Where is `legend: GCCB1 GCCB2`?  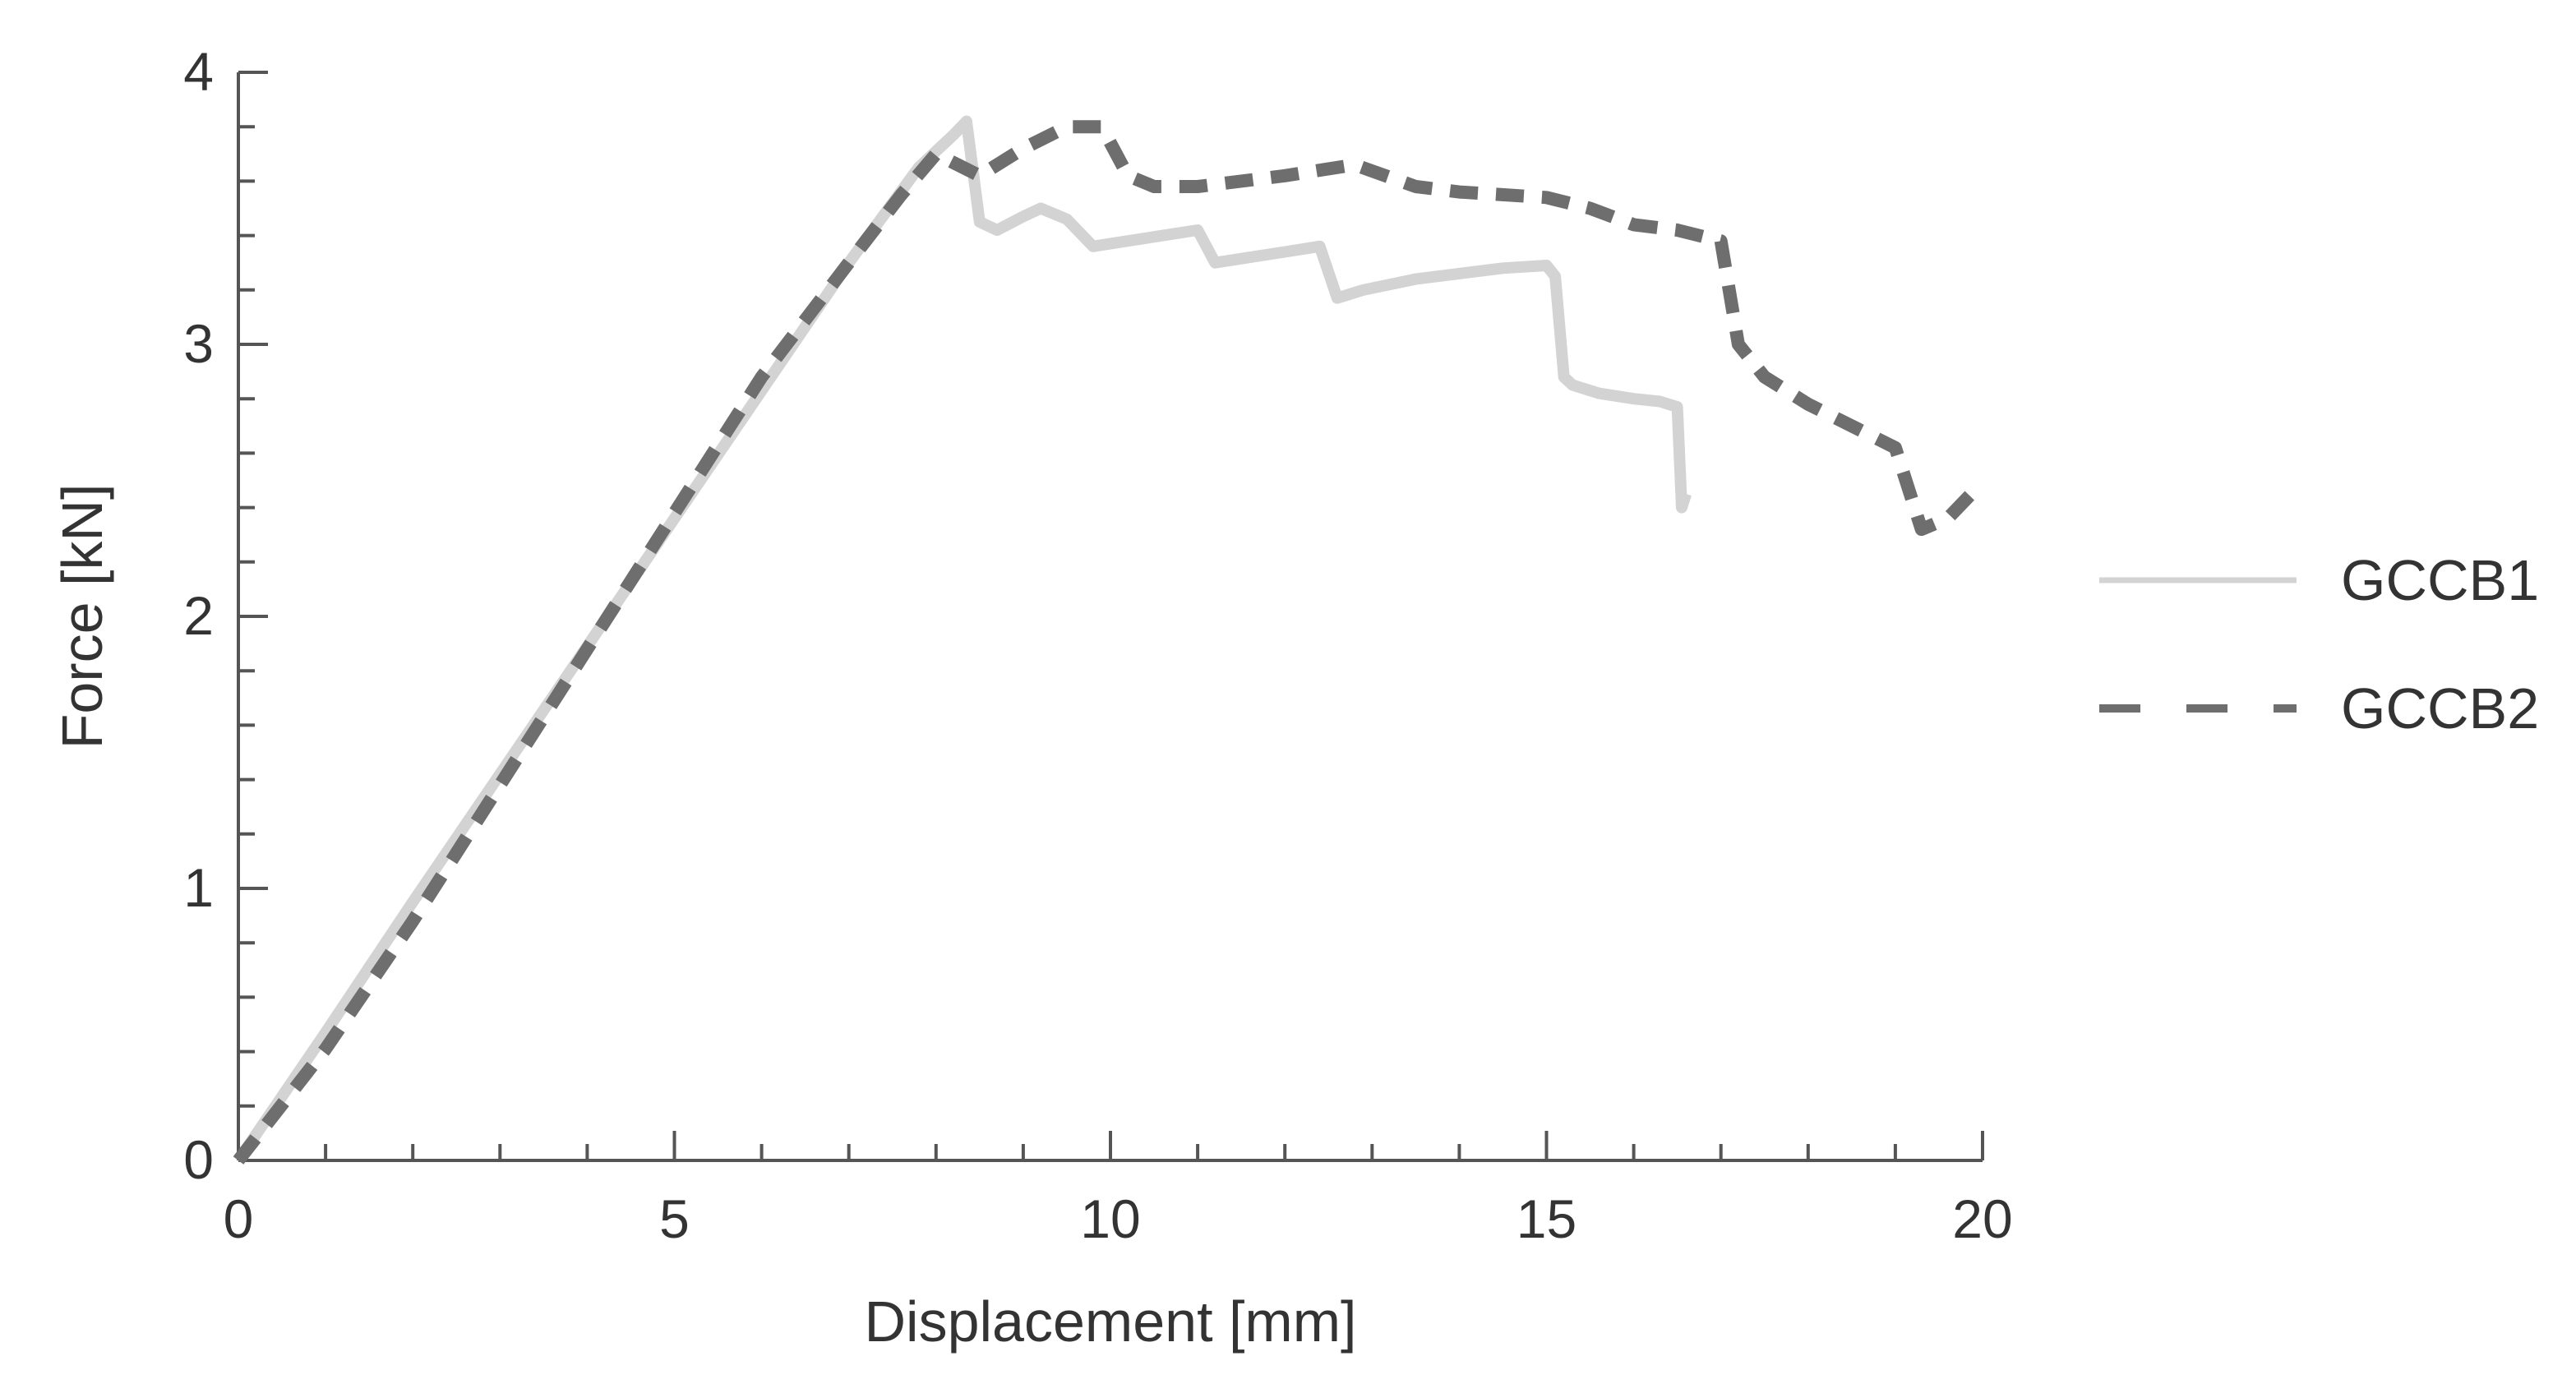 legend: GCCB1 GCCB2 is located at coordinates (2319, 644).